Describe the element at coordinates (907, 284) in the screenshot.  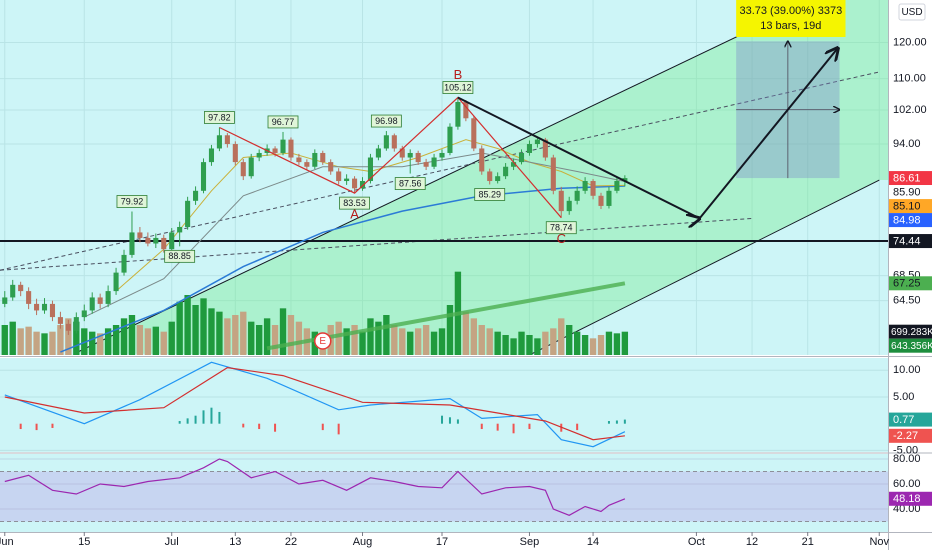
I see `price-tag-label: 67.25` at that location.